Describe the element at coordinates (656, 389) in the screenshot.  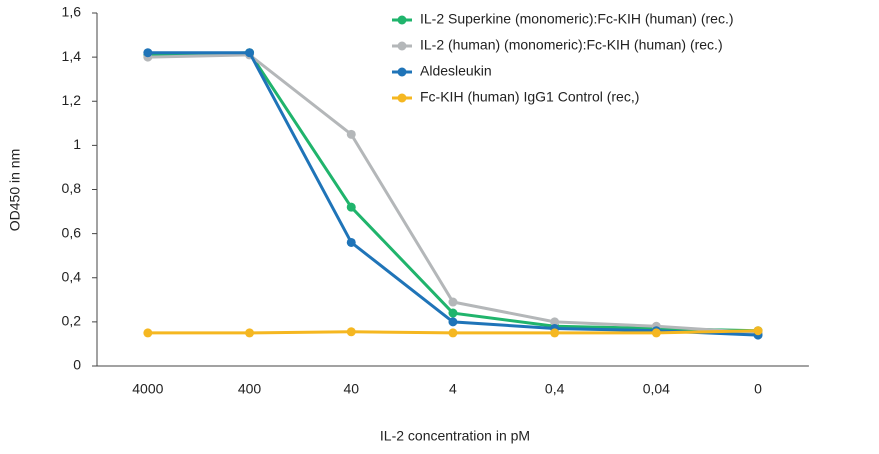
I see `x-tick-label: 0,04` at that location.